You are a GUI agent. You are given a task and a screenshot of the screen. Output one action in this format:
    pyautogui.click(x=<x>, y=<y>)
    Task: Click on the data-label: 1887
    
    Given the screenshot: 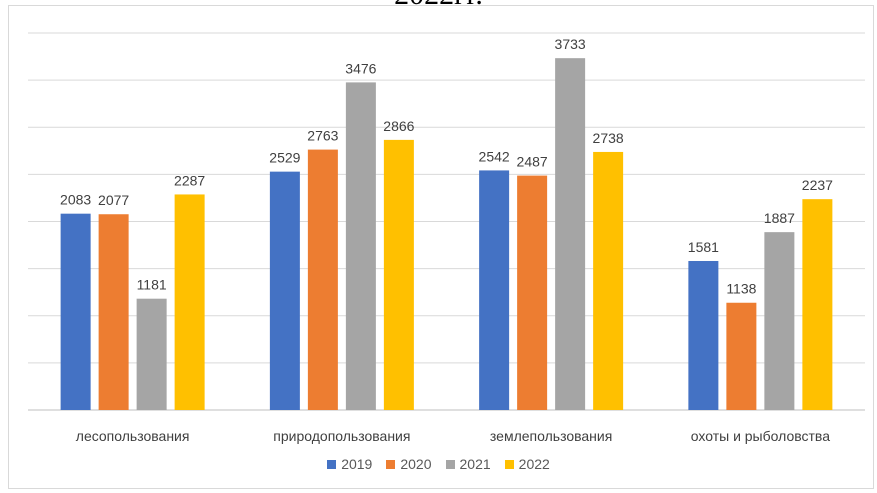 What is the action you would take?
    pyautogui.click(x=779, y=218)
    